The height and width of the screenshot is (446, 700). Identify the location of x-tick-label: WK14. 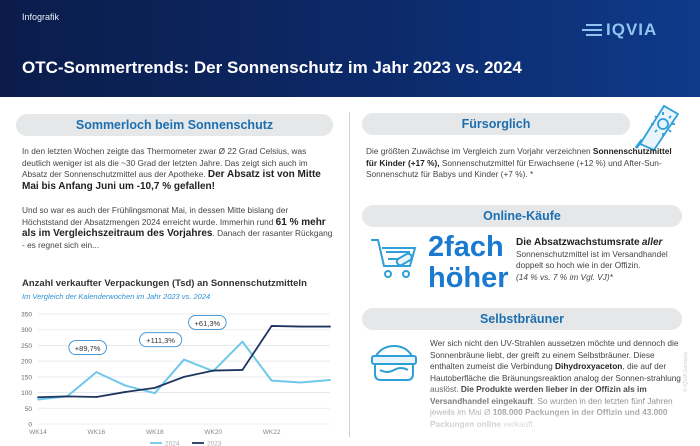
(38, 432).